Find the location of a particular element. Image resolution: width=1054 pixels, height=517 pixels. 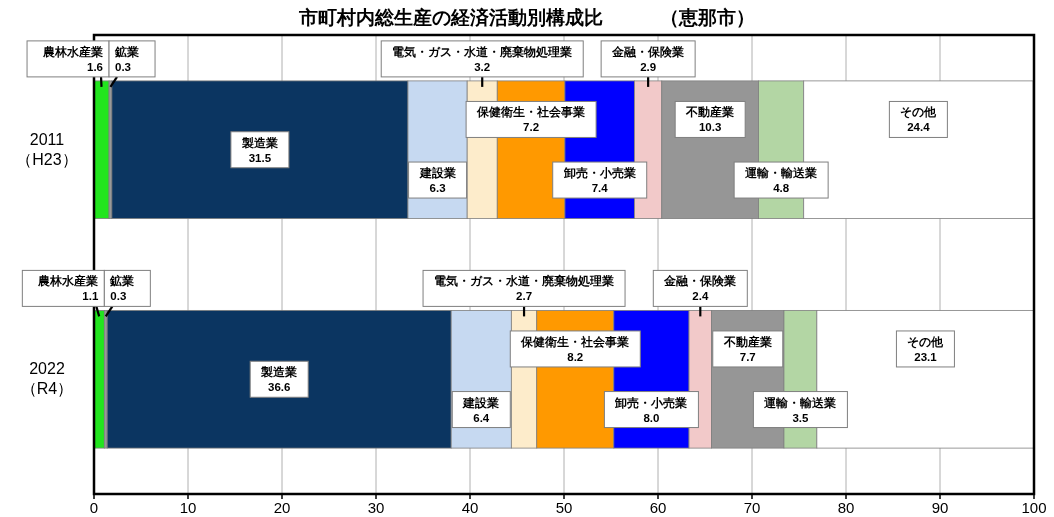

data-label: 運輸・輸送業 4.8 is located at coordinates (781, 180).